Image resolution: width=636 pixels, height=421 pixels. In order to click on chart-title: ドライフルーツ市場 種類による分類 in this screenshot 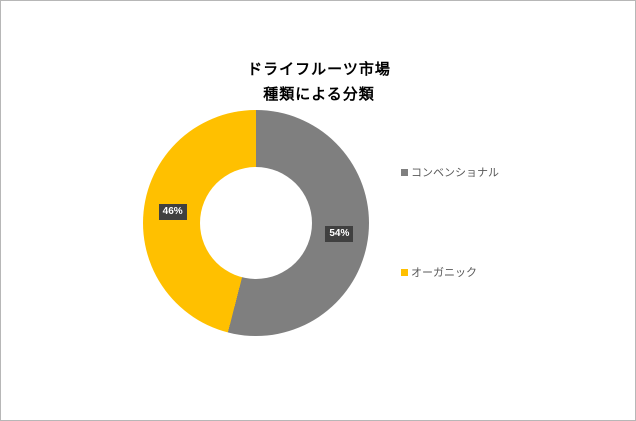, I will do `click(318, 82)`.